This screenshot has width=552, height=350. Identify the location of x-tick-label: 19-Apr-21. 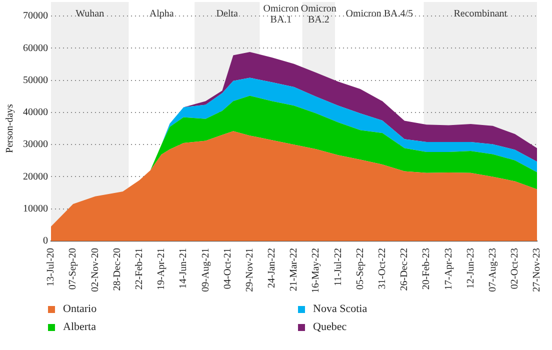
(162, 269).